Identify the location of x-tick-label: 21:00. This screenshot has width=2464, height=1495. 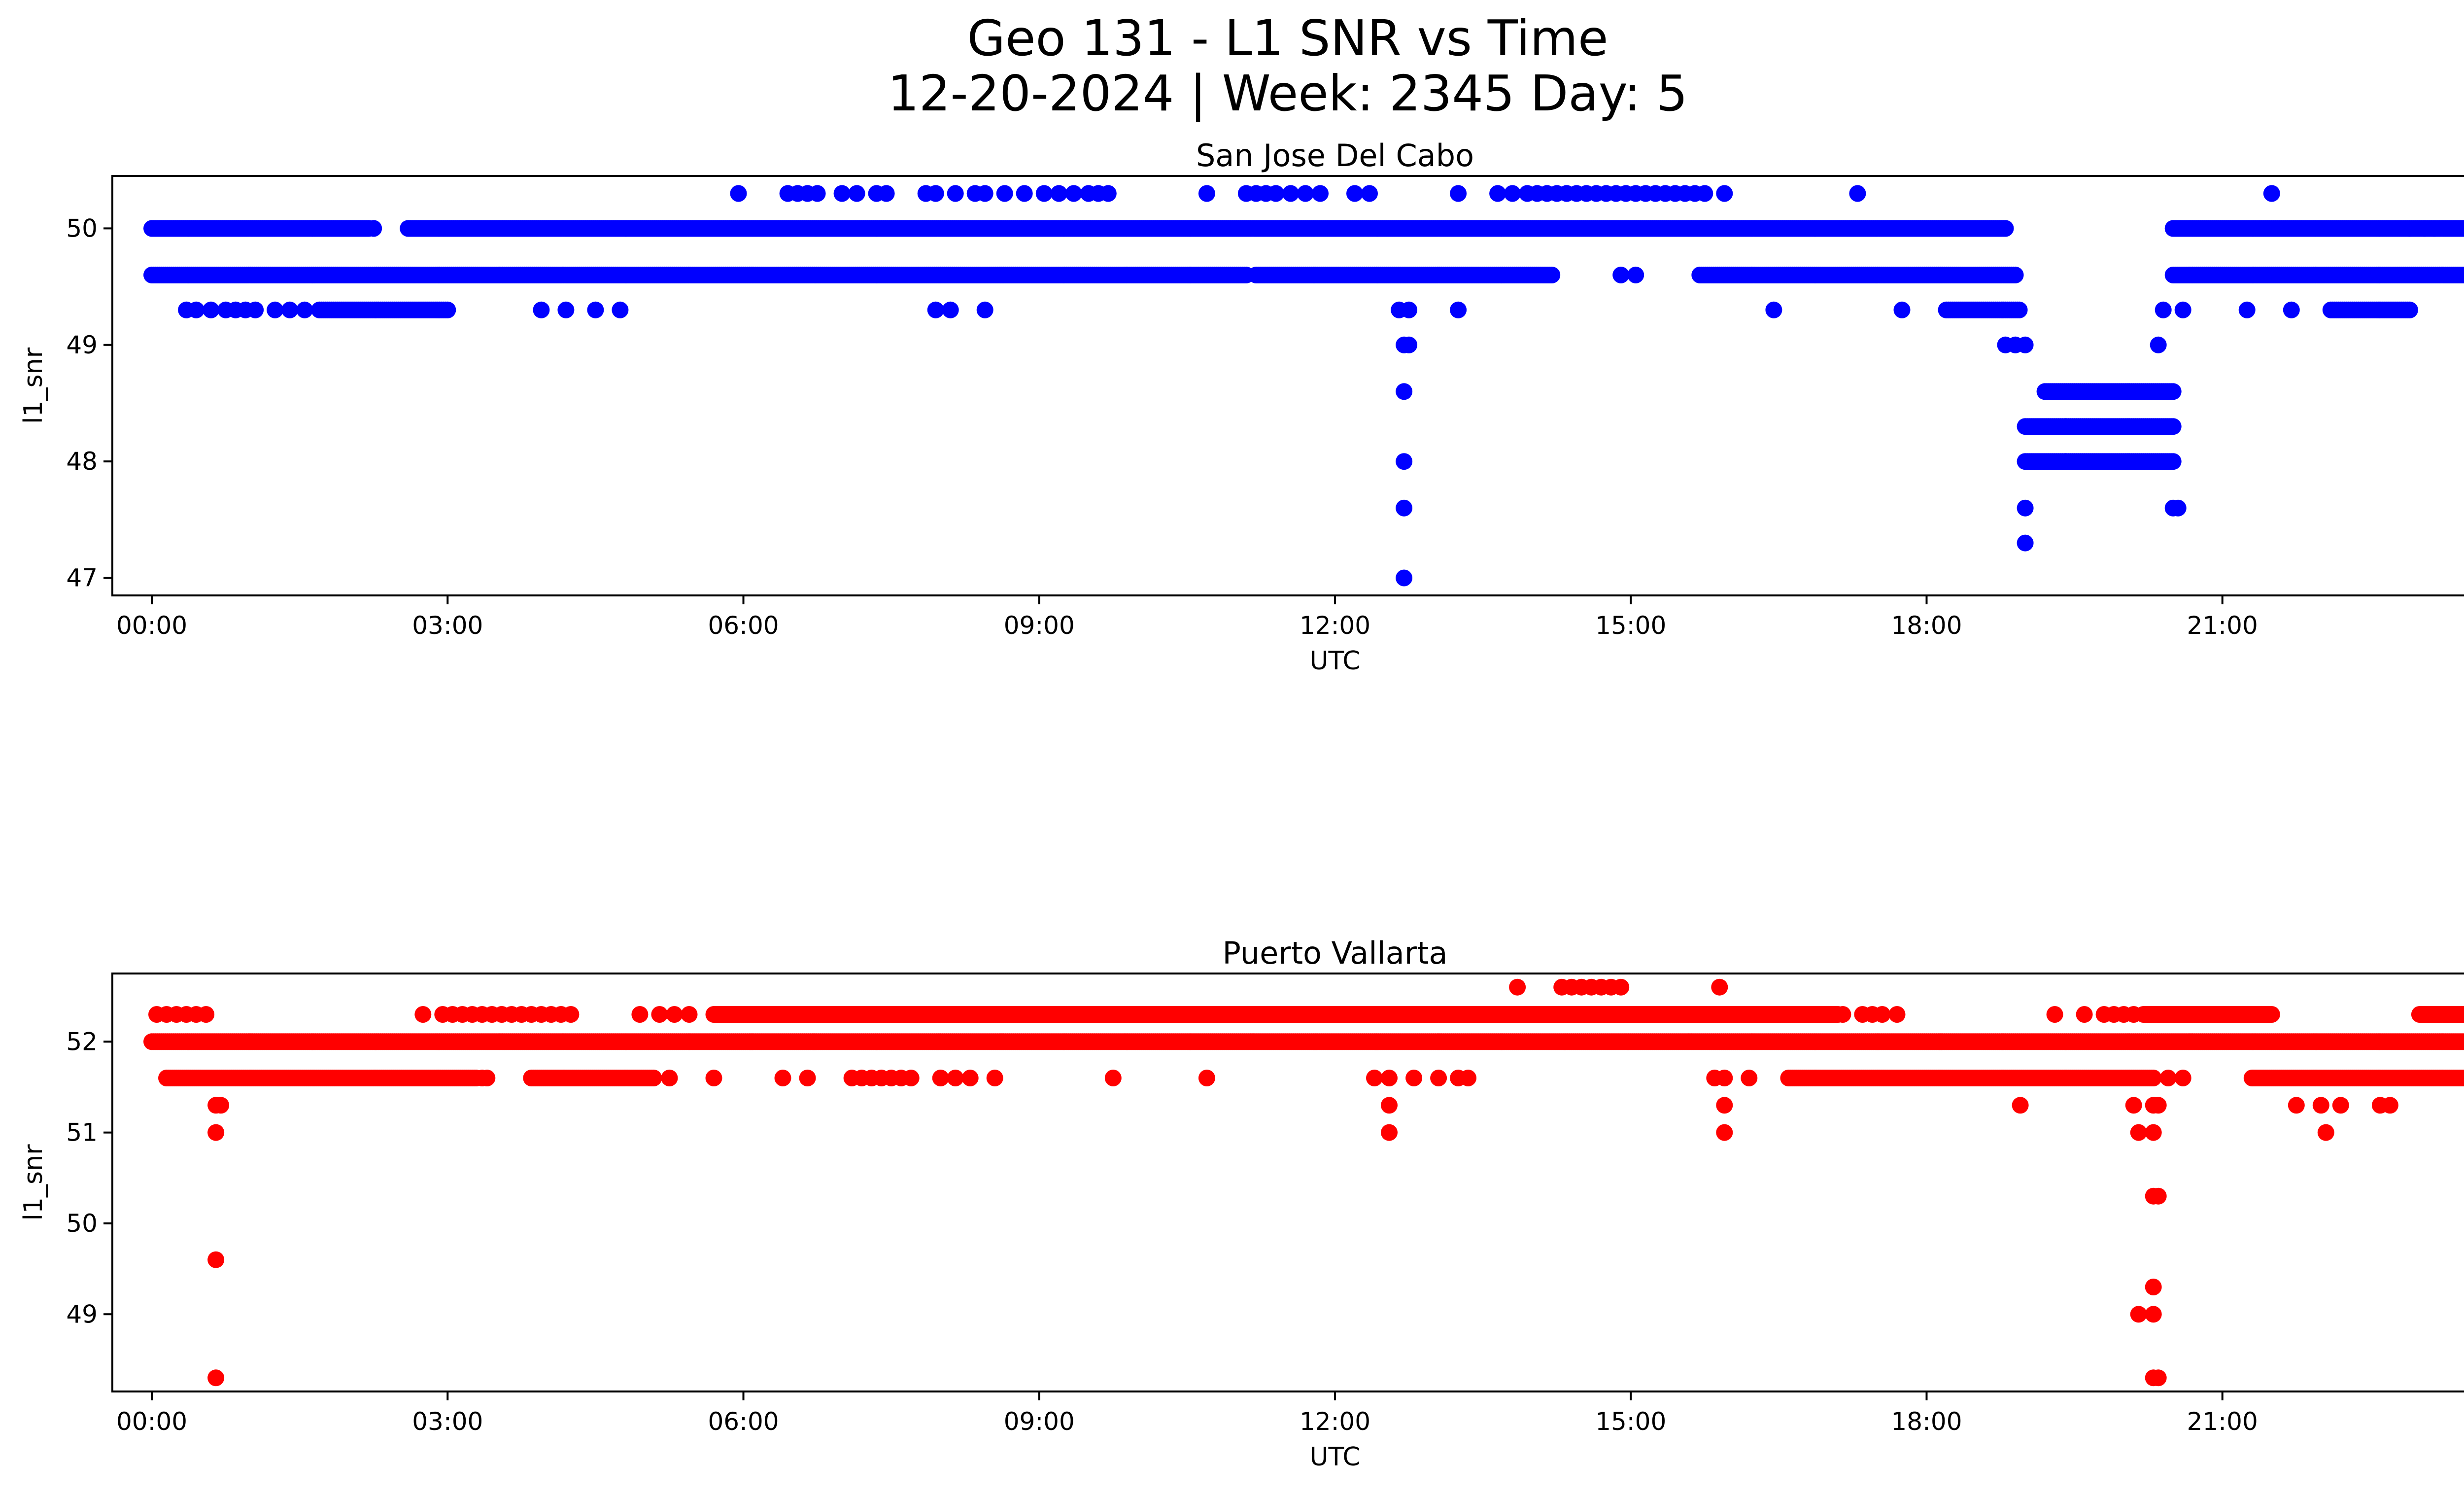
(2222, 625).